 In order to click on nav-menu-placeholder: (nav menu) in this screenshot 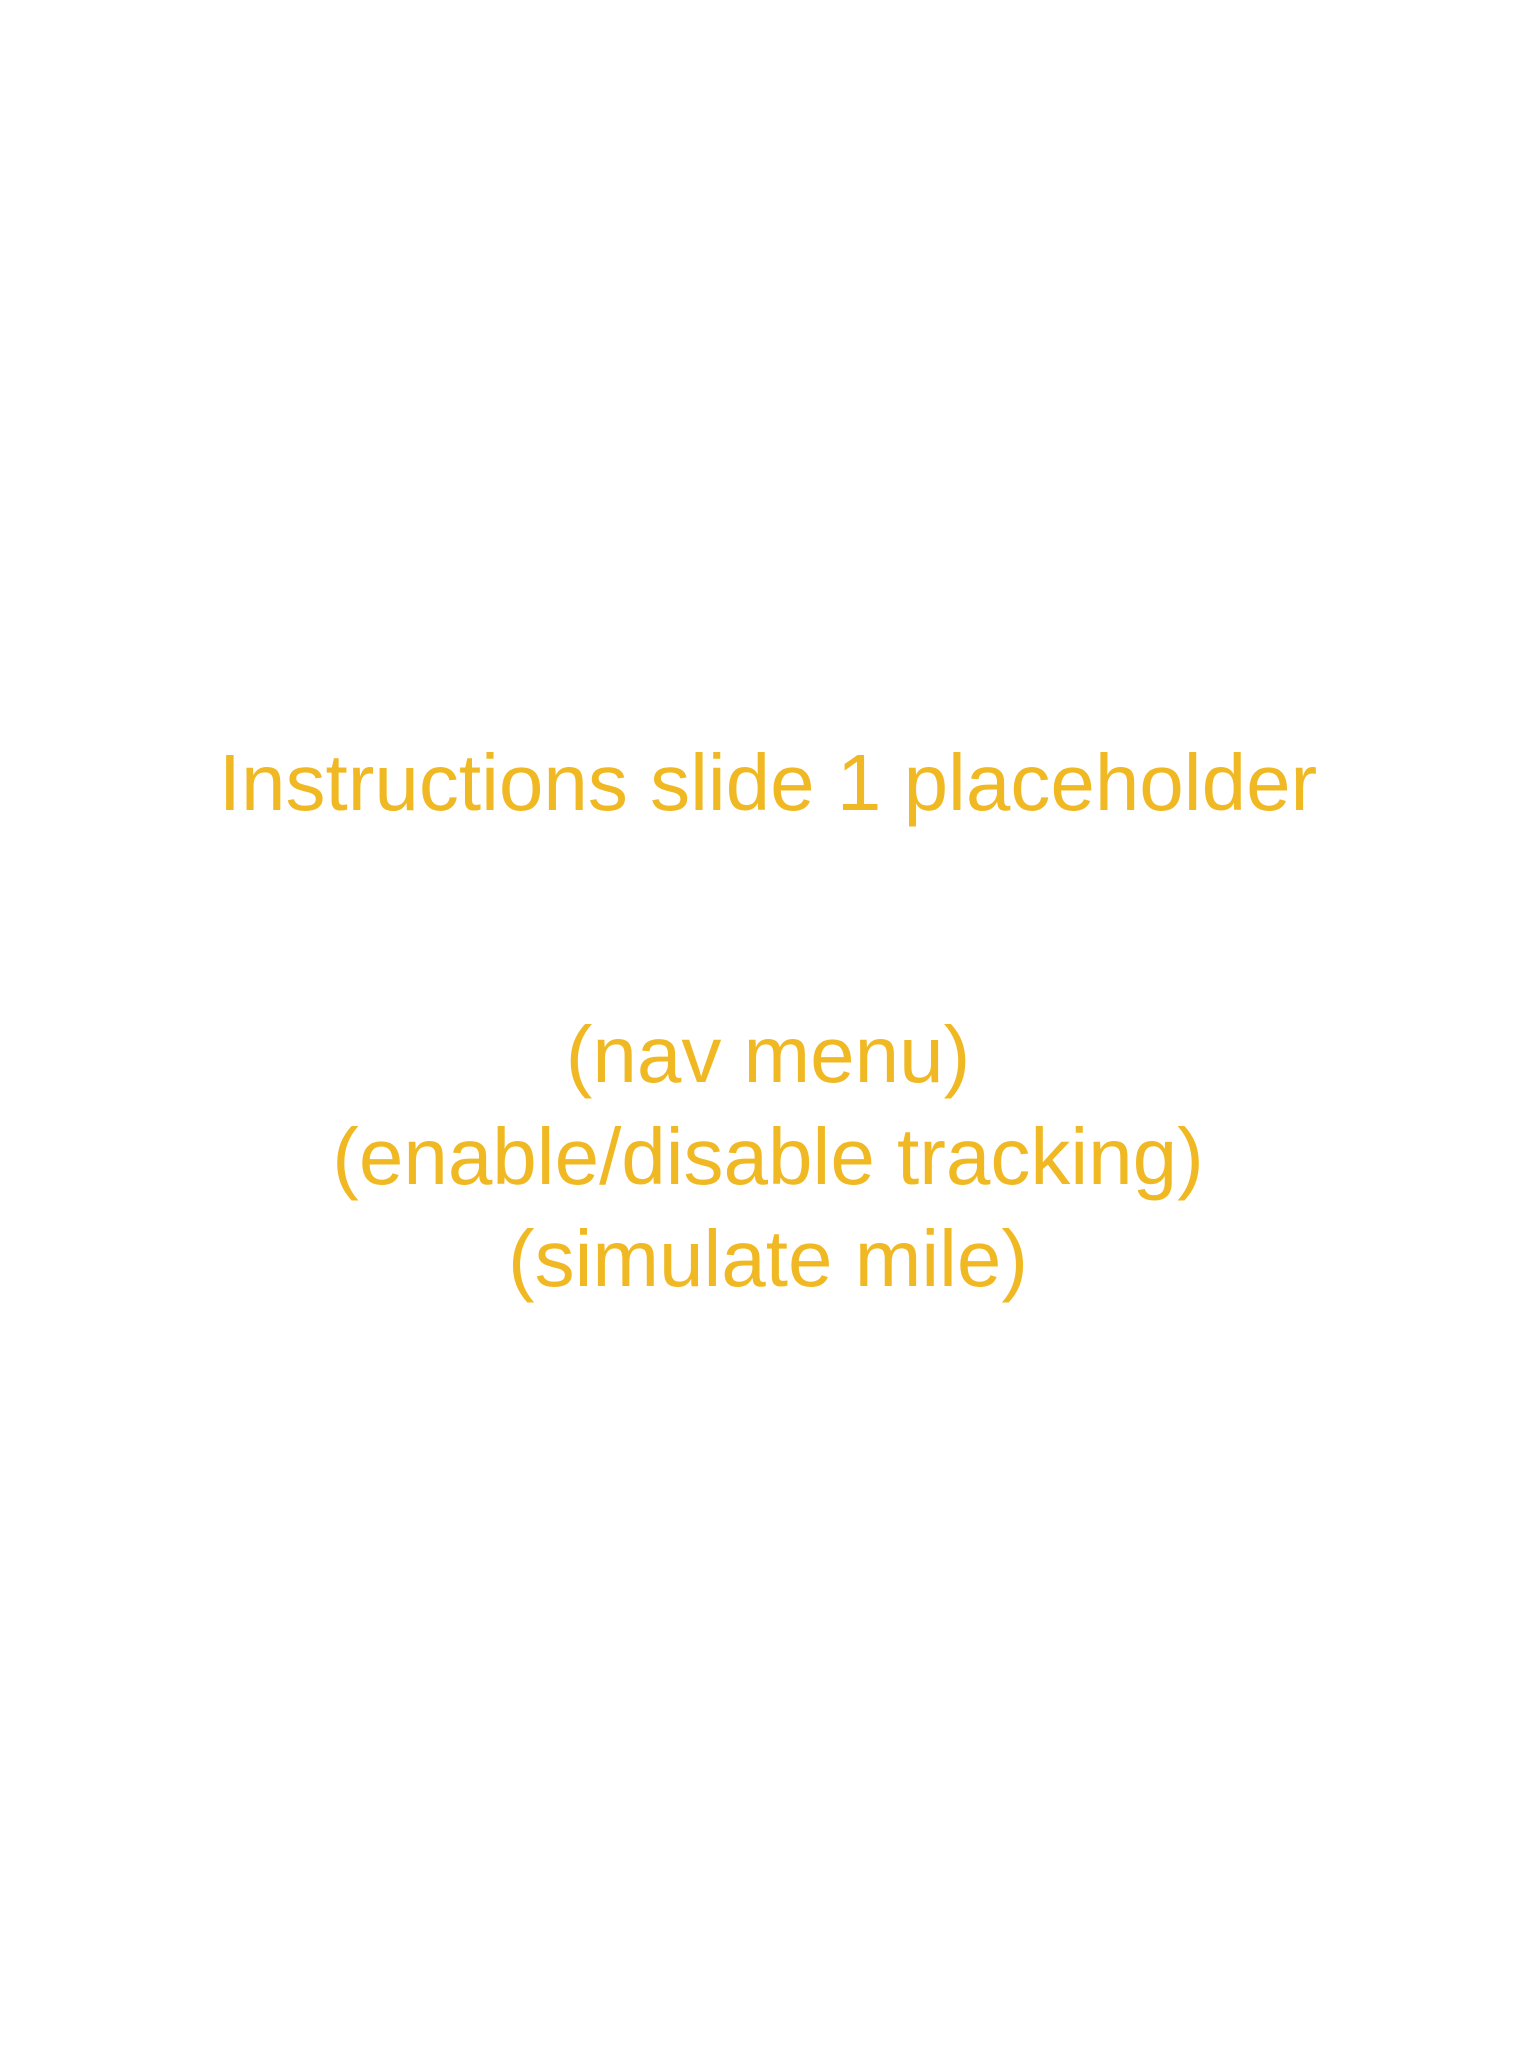, I will do `click(768, 1054)`.